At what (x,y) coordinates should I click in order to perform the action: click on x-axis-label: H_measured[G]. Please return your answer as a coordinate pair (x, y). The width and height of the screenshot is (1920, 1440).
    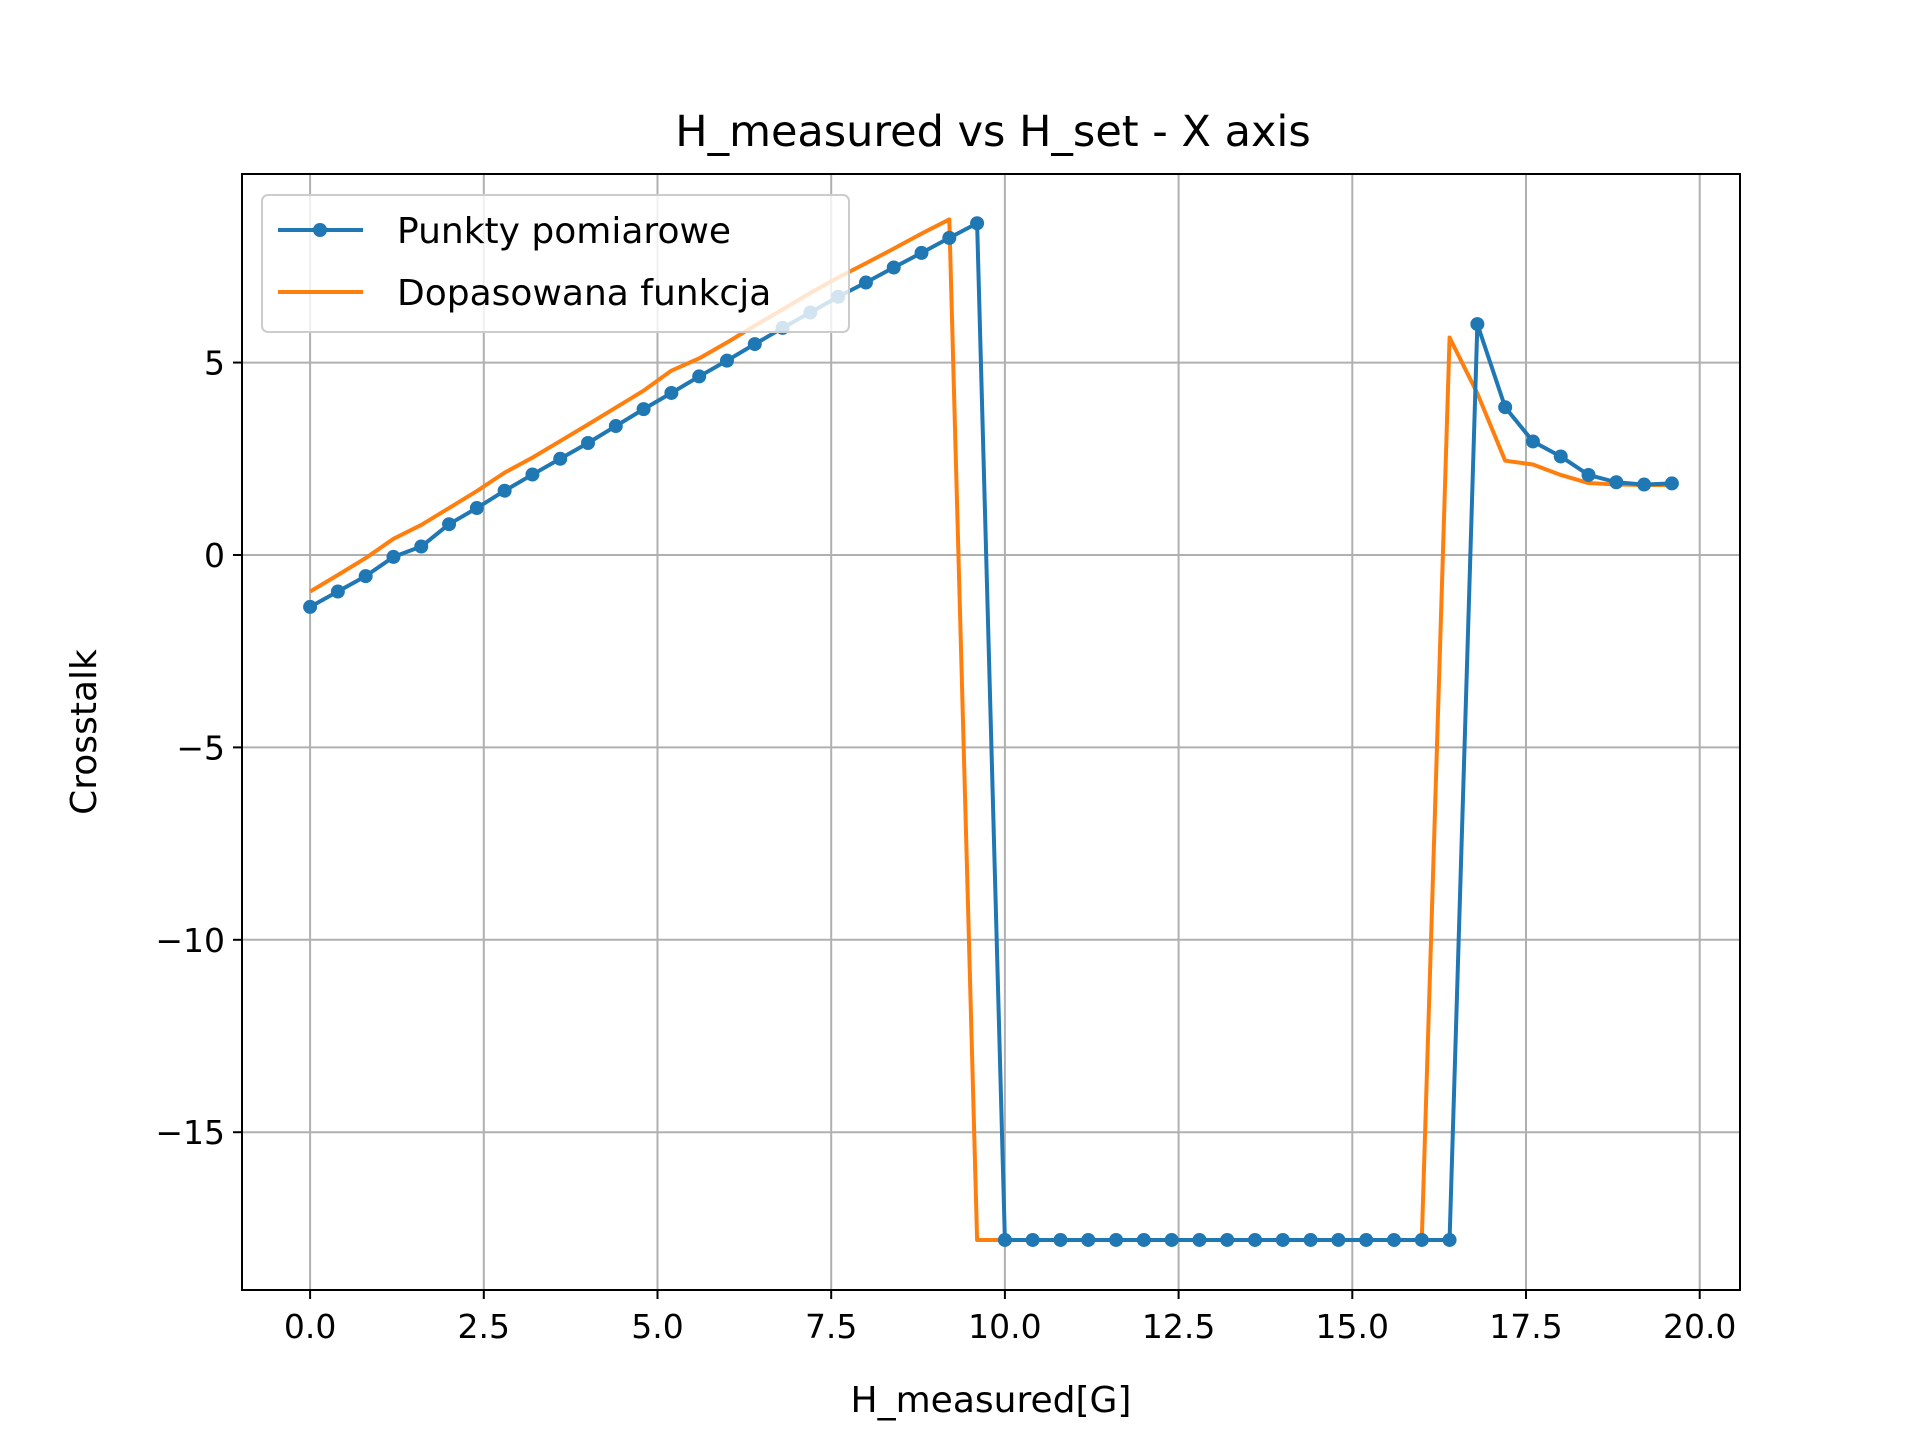
    Looking at the image, I should click on (991, 1400).